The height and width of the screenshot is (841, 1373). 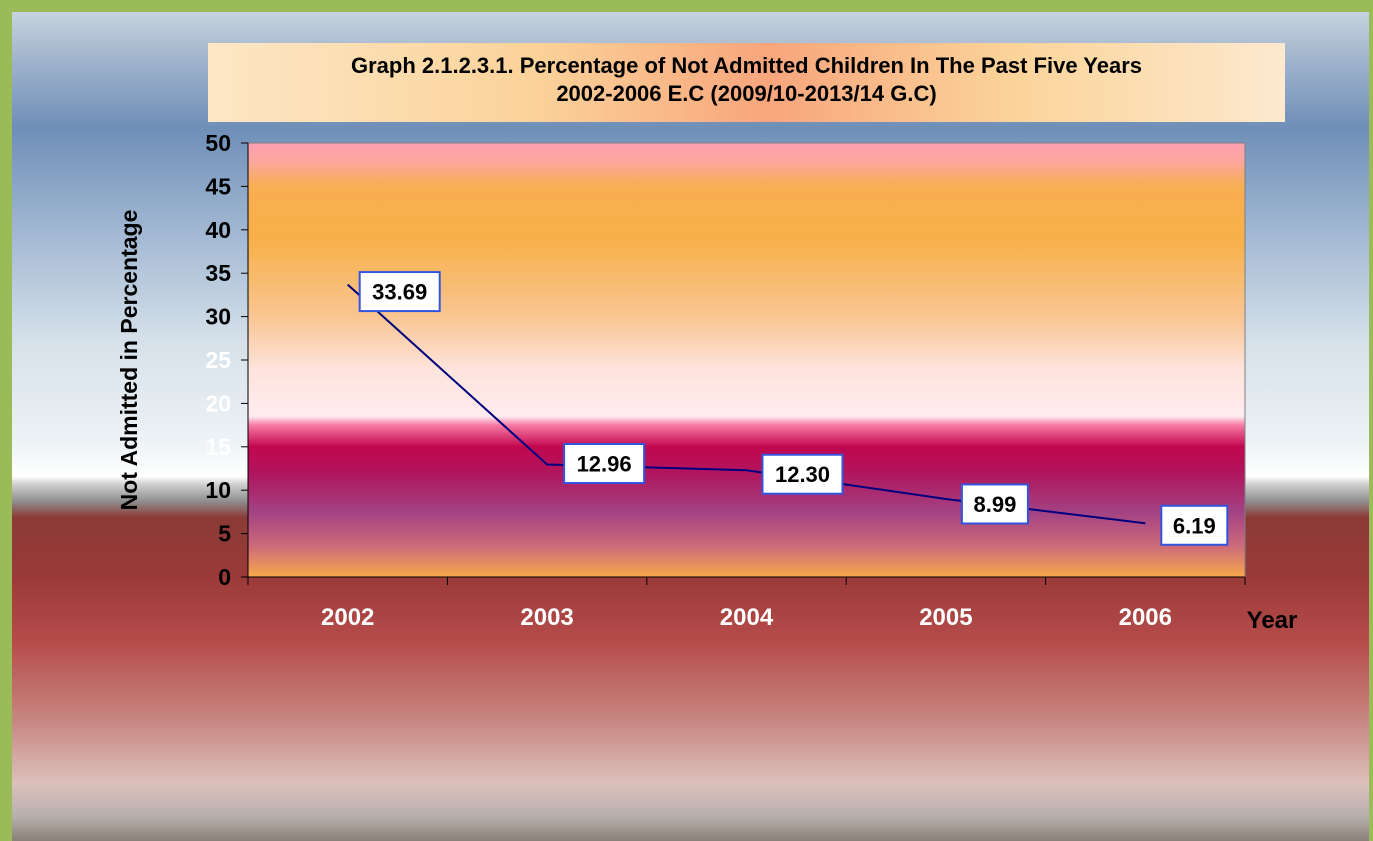 I want to click on y-tick-label: 45, so click(x=218, y=186).